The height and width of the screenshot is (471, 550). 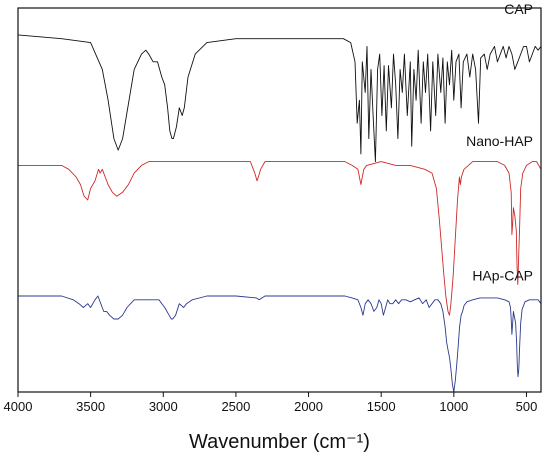 What do you see at coordinates (90, 406) in the screenshot?
I see `x-tick-label: 3500` at bounding box center [90, 406].